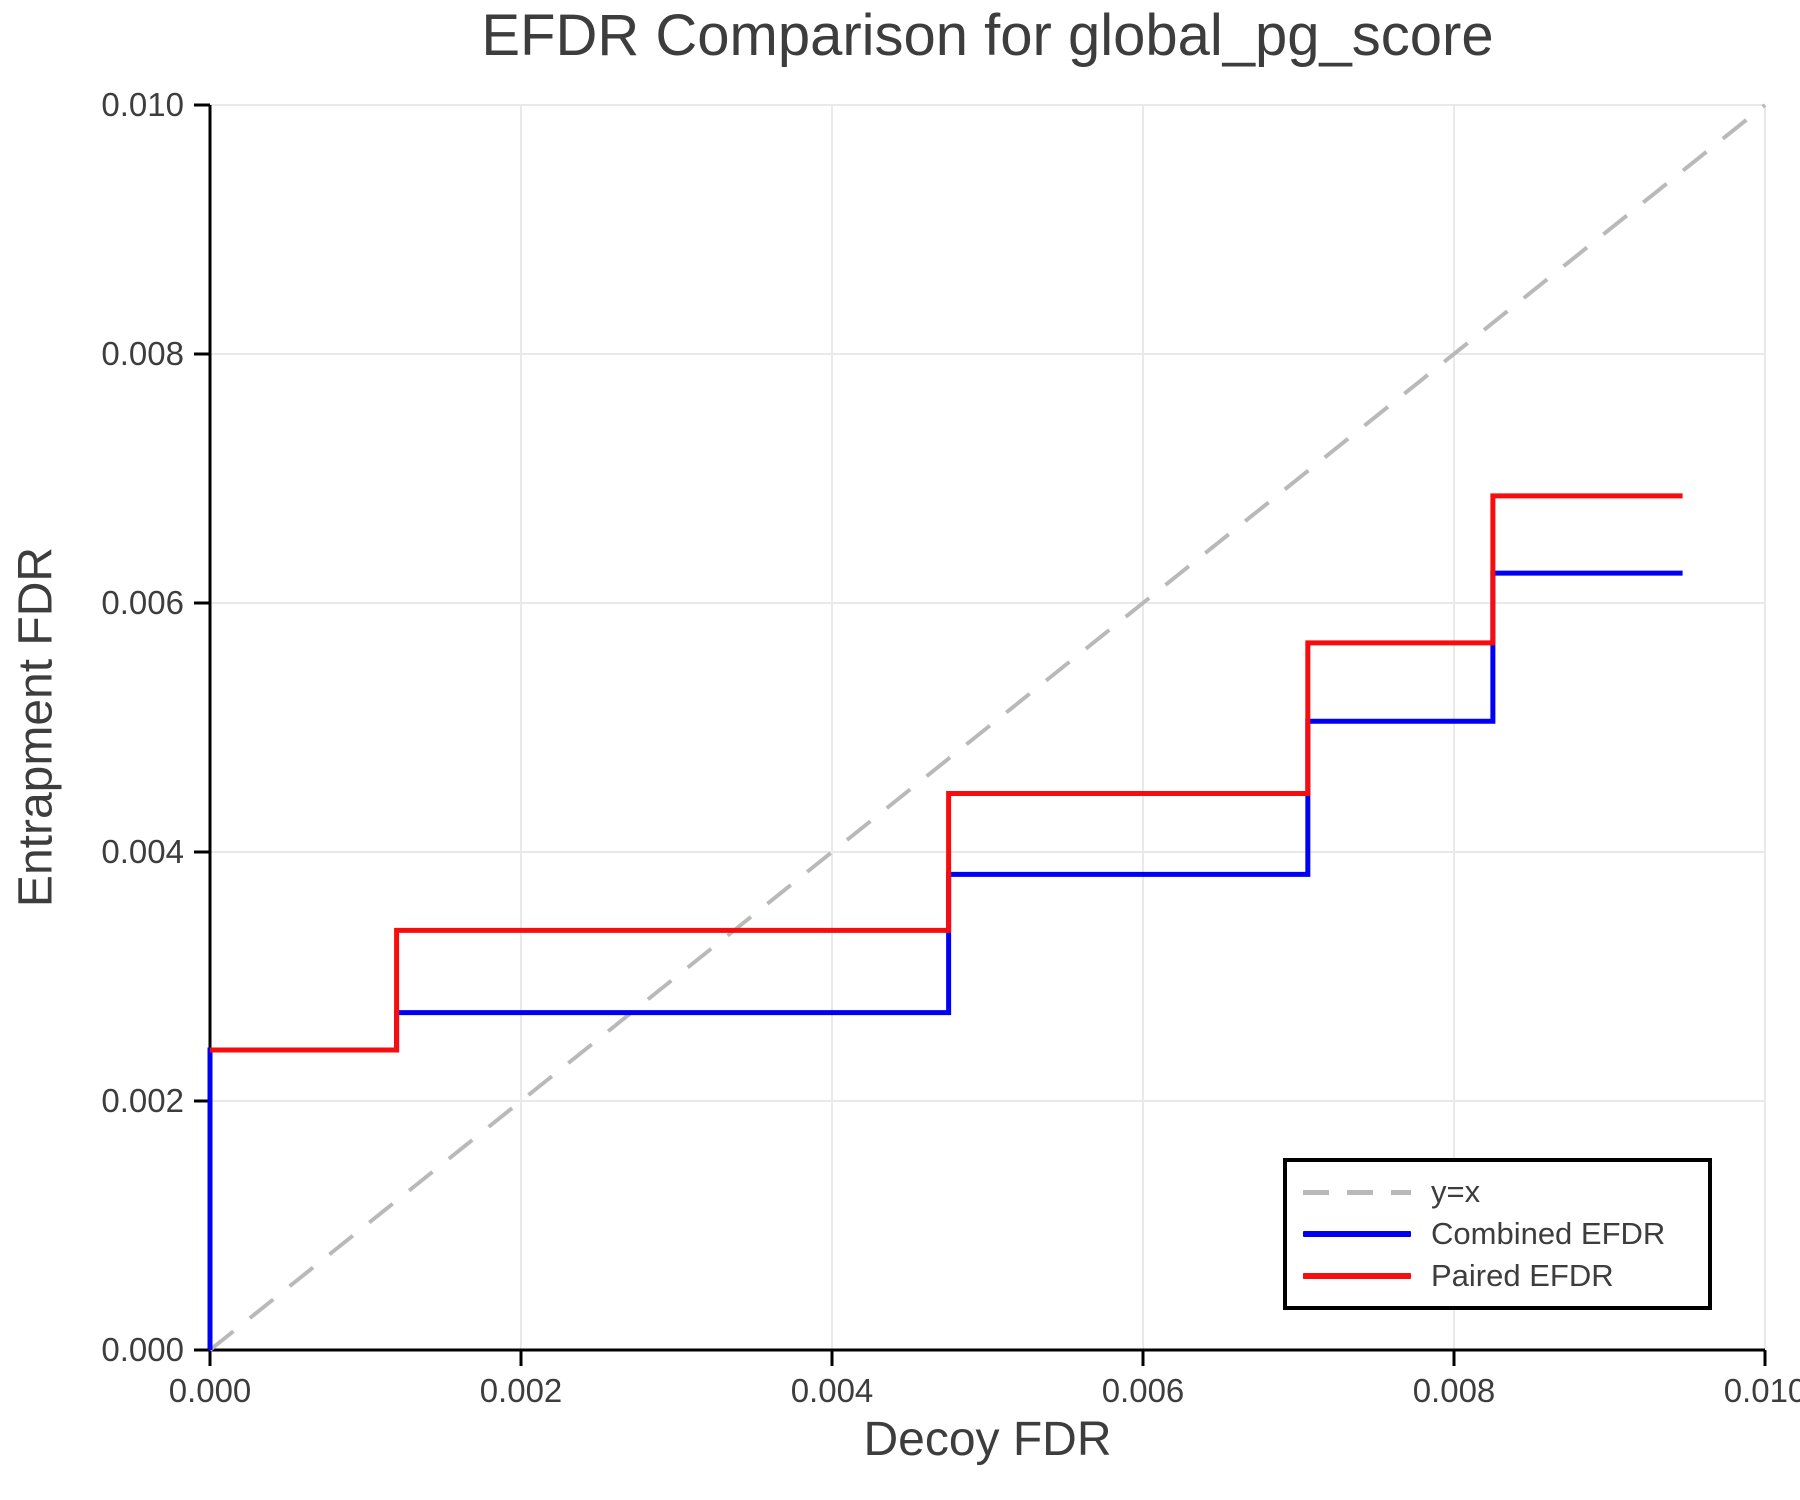 The image size is (1800, 1500). What do you see at coordinates (142, 1349) in the screenshot?
I see `y-tick-label: 0.000` at bounding box center [142, 1349].